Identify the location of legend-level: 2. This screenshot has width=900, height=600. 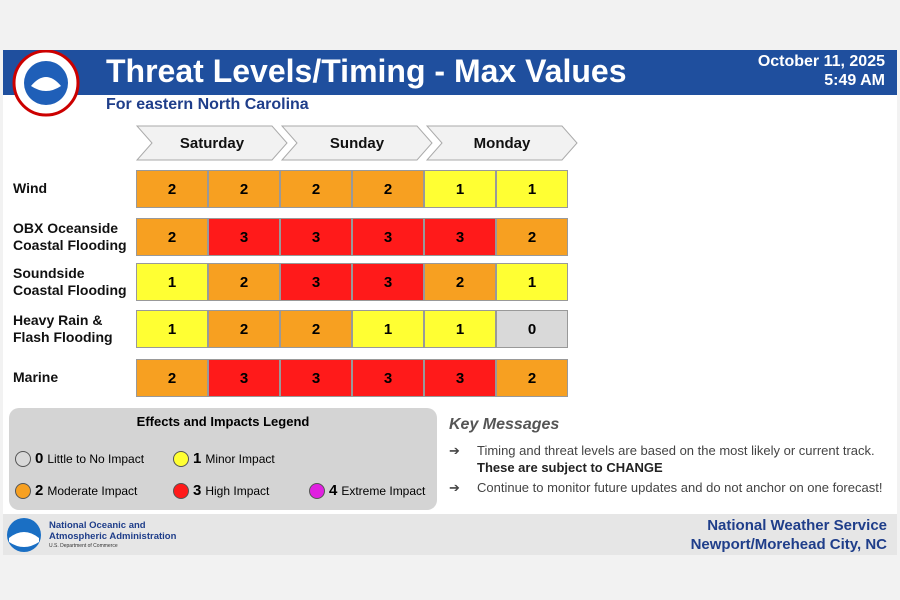
(39, 490).